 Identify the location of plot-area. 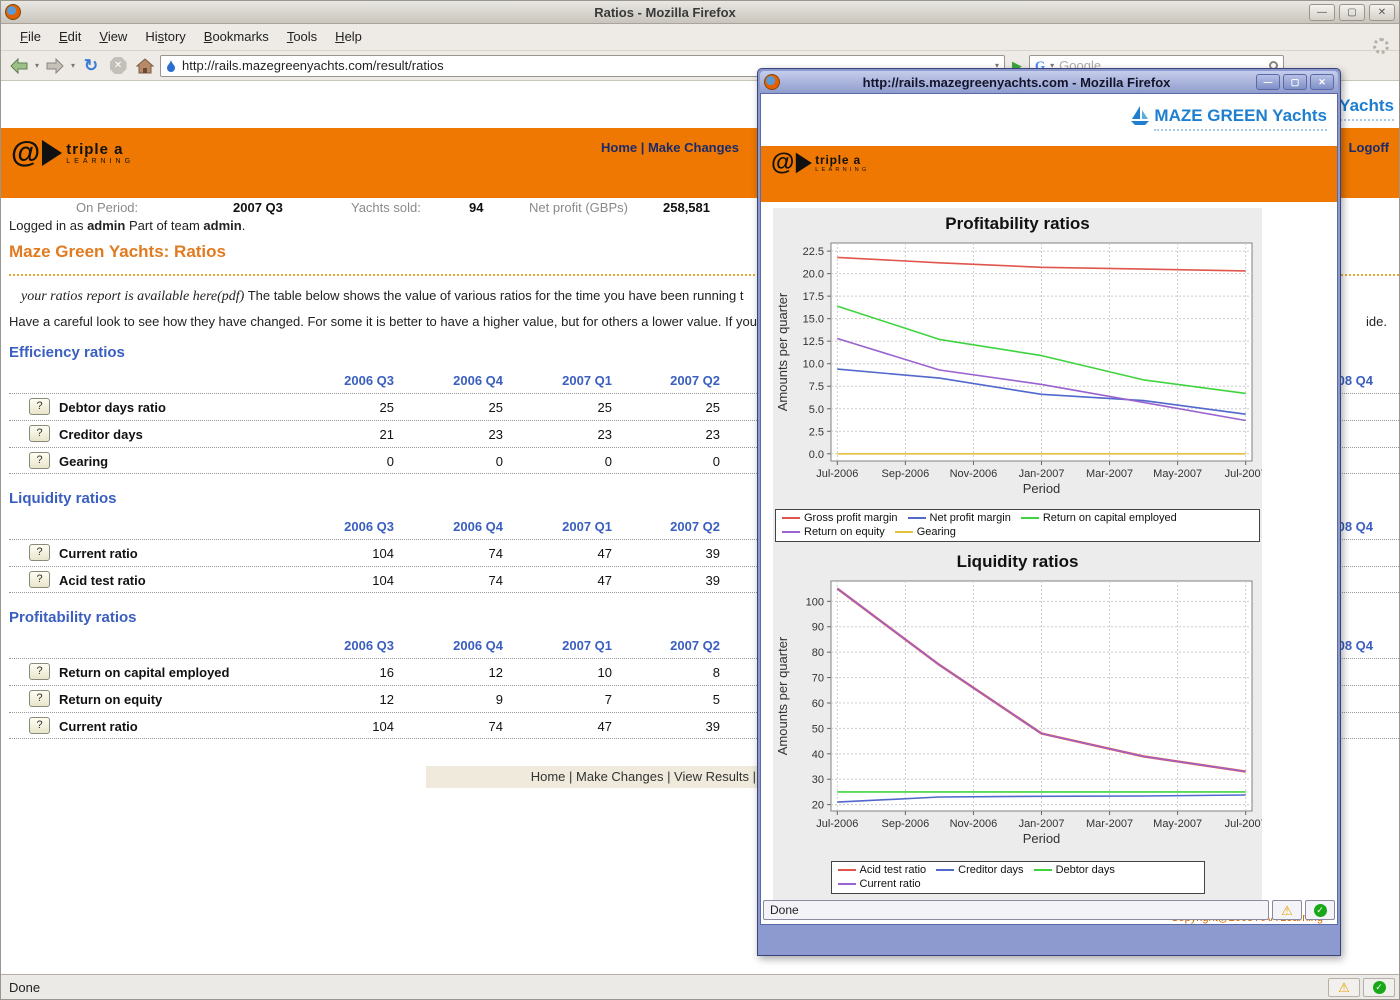
(1041, 696).